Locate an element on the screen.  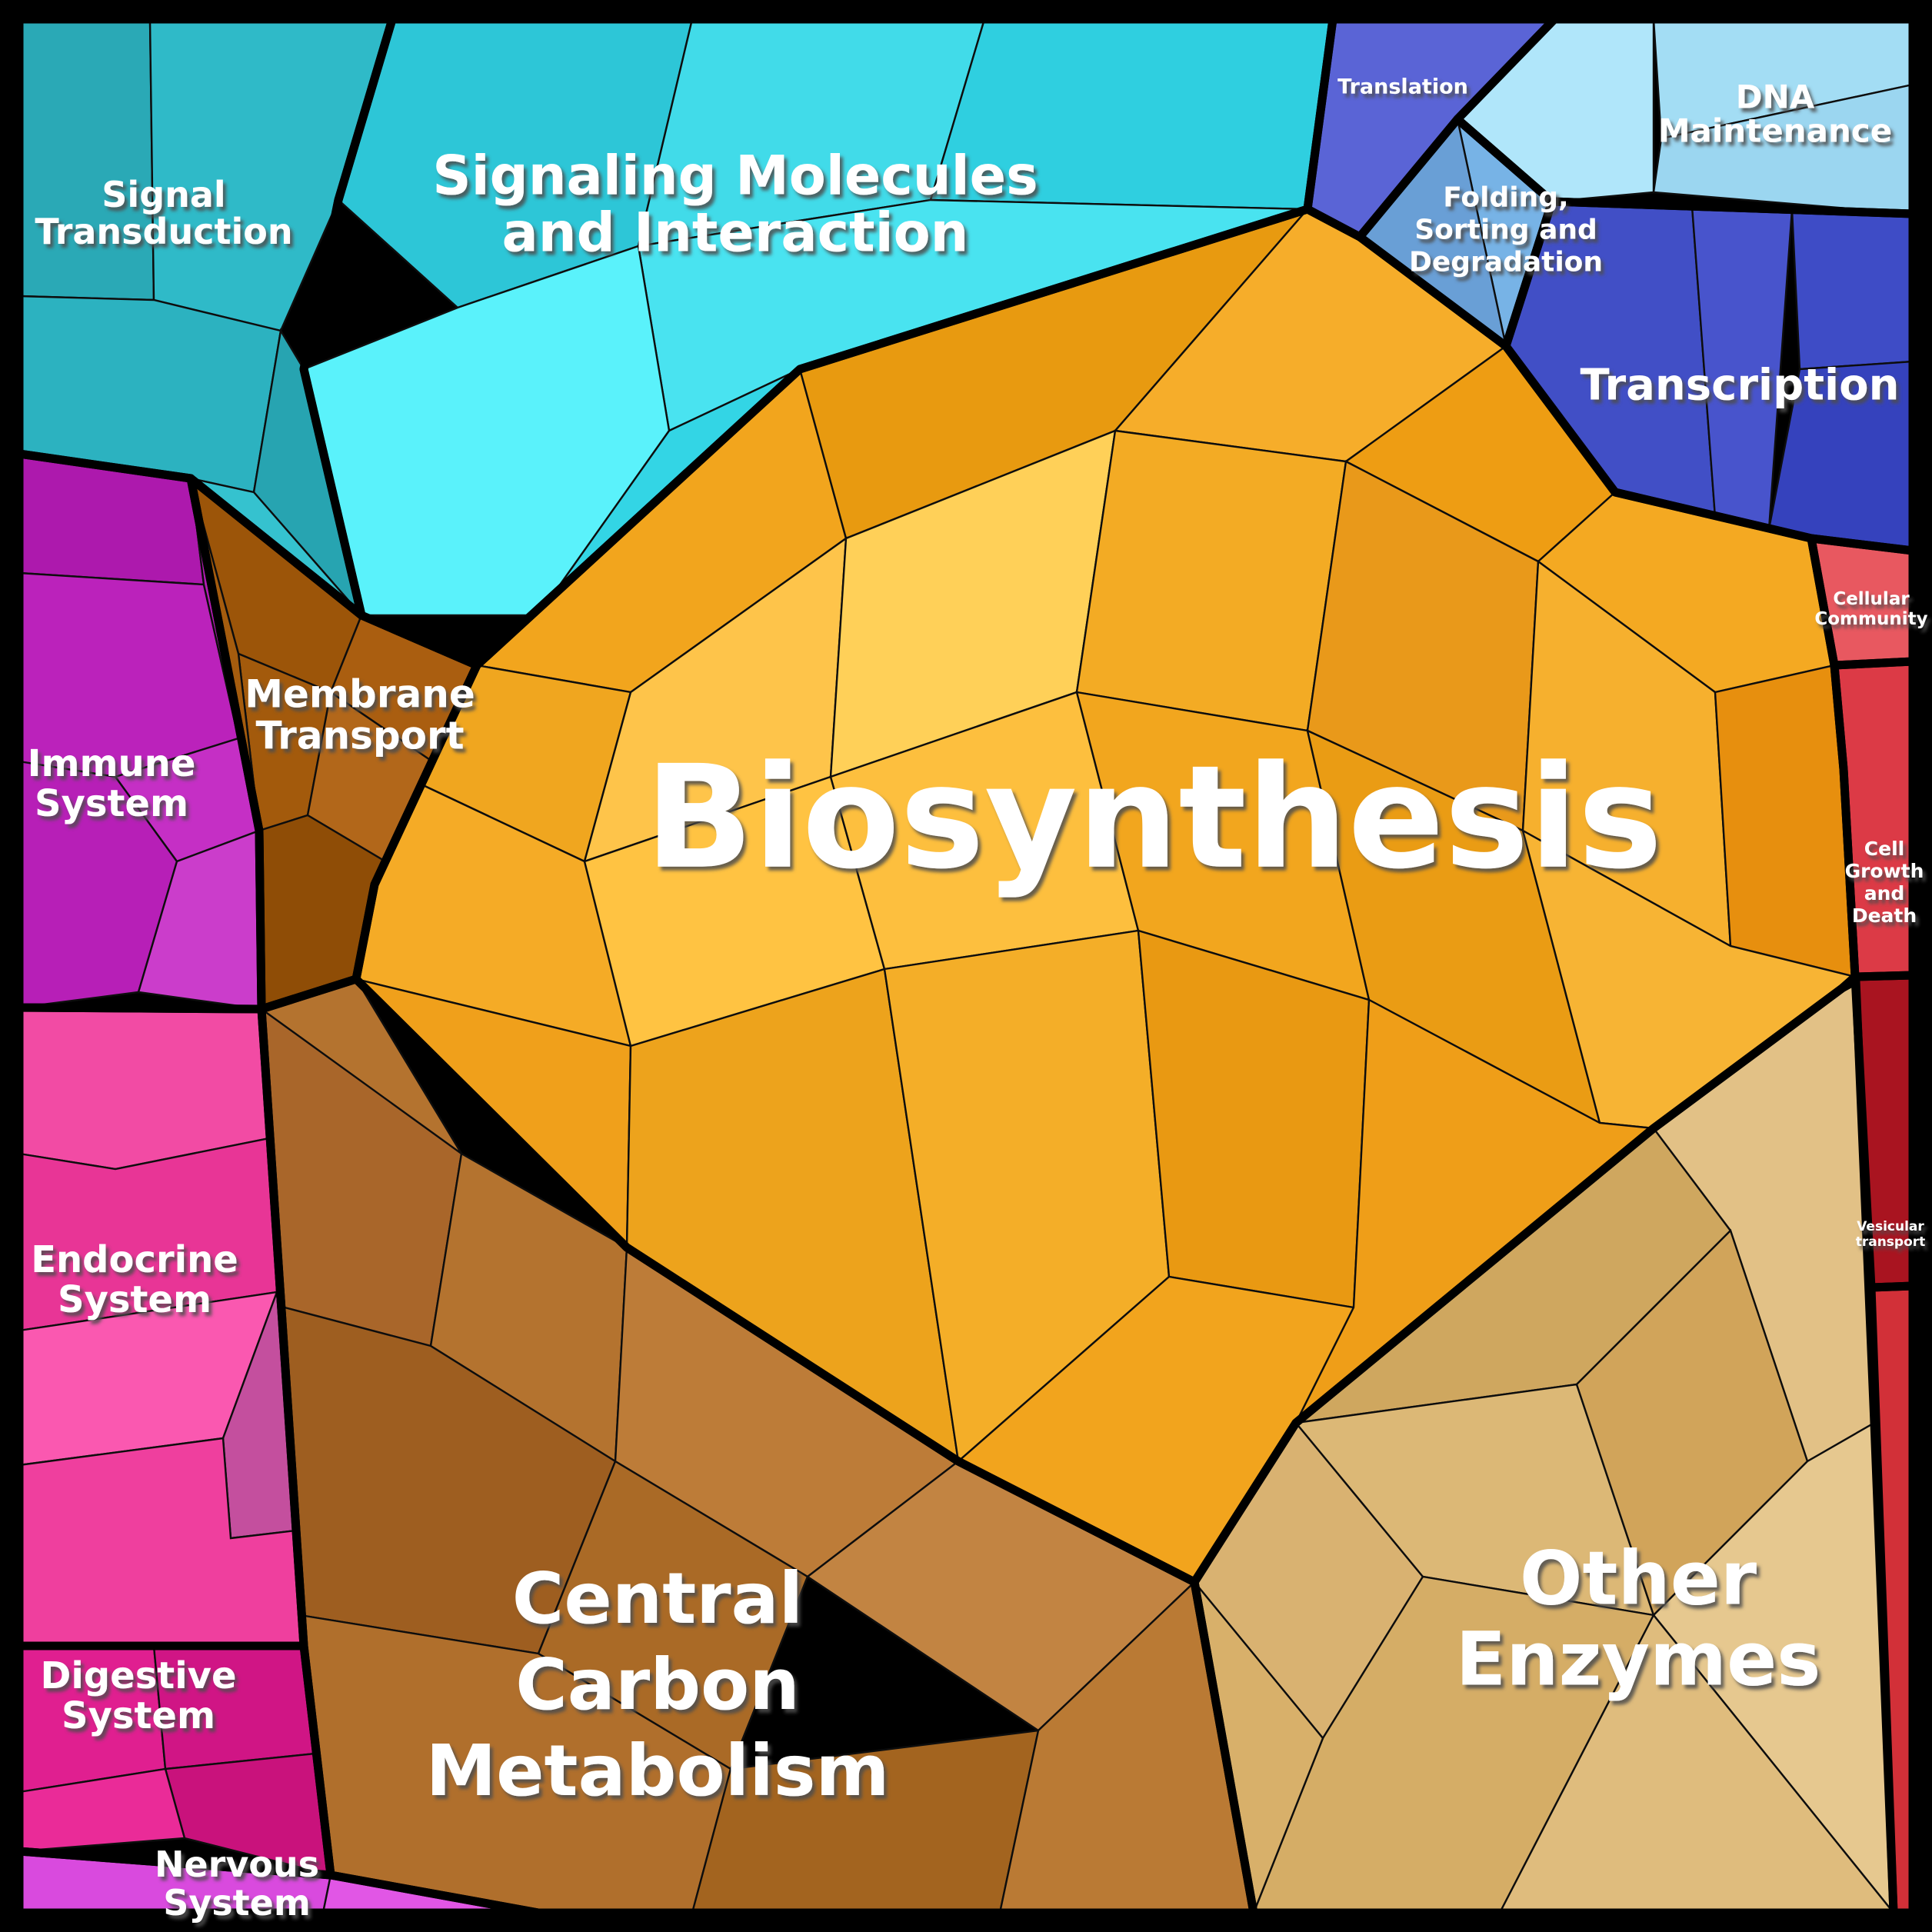
label-signaling-molecules: Signaling Molecules and Interaction is located at coordinates (735, 205).